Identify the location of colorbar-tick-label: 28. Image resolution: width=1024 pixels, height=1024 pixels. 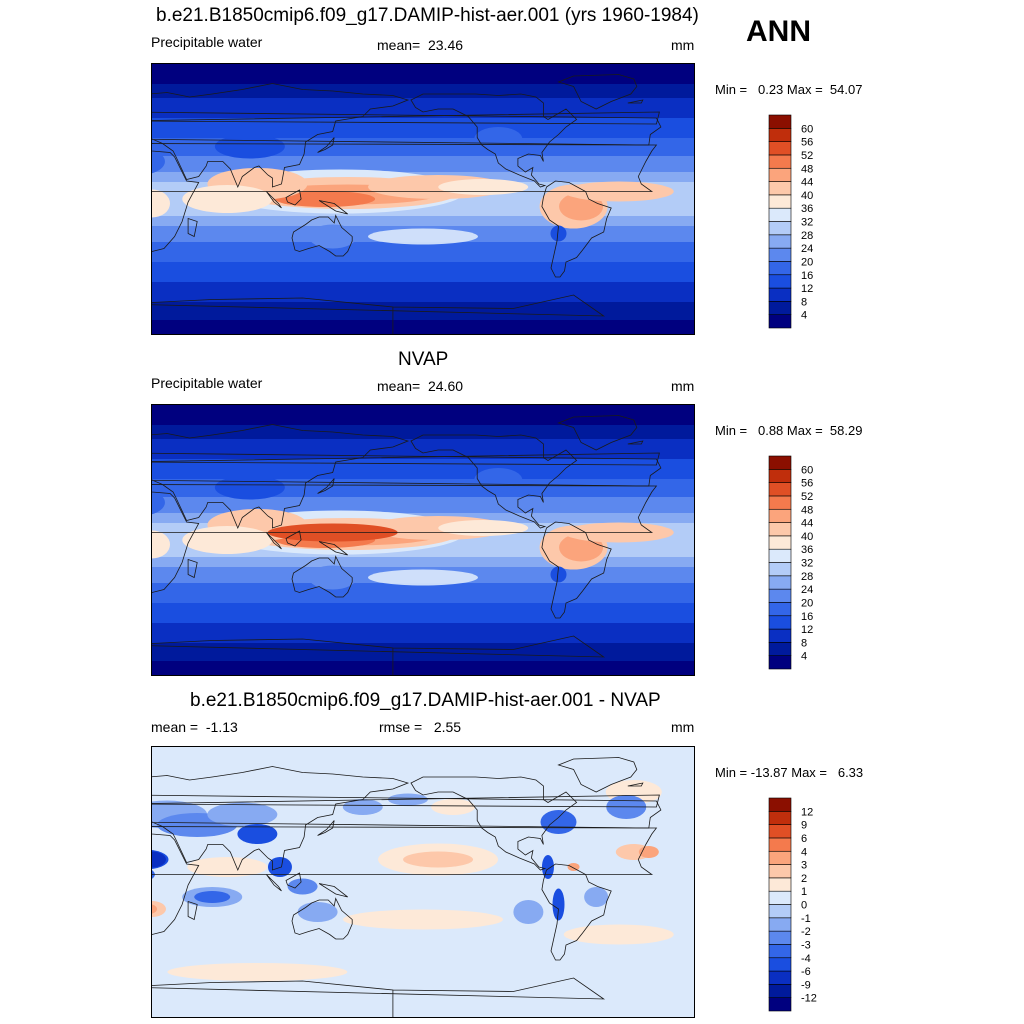
(807, 236).